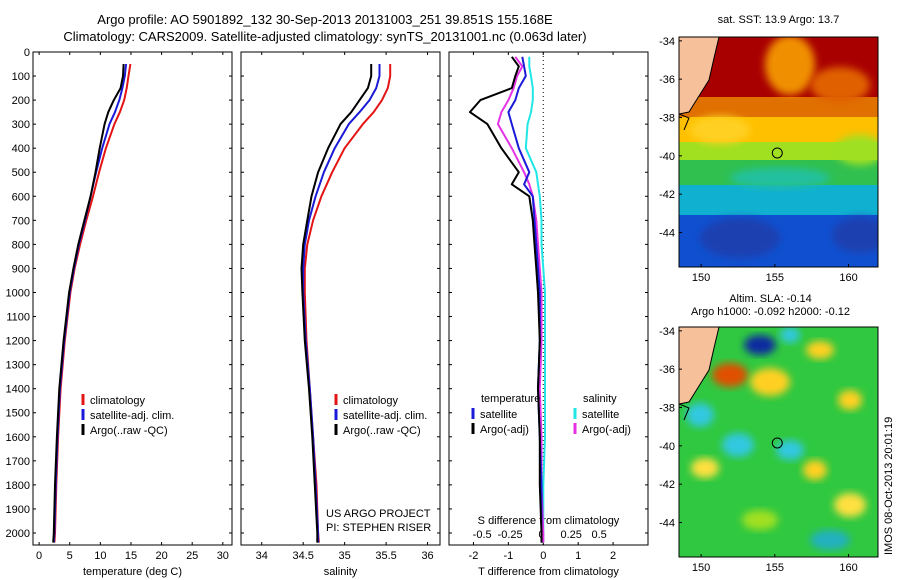 This screenshot has height=580, width=900. I want to click on depth-tick-label: 700, so click(21, 221).